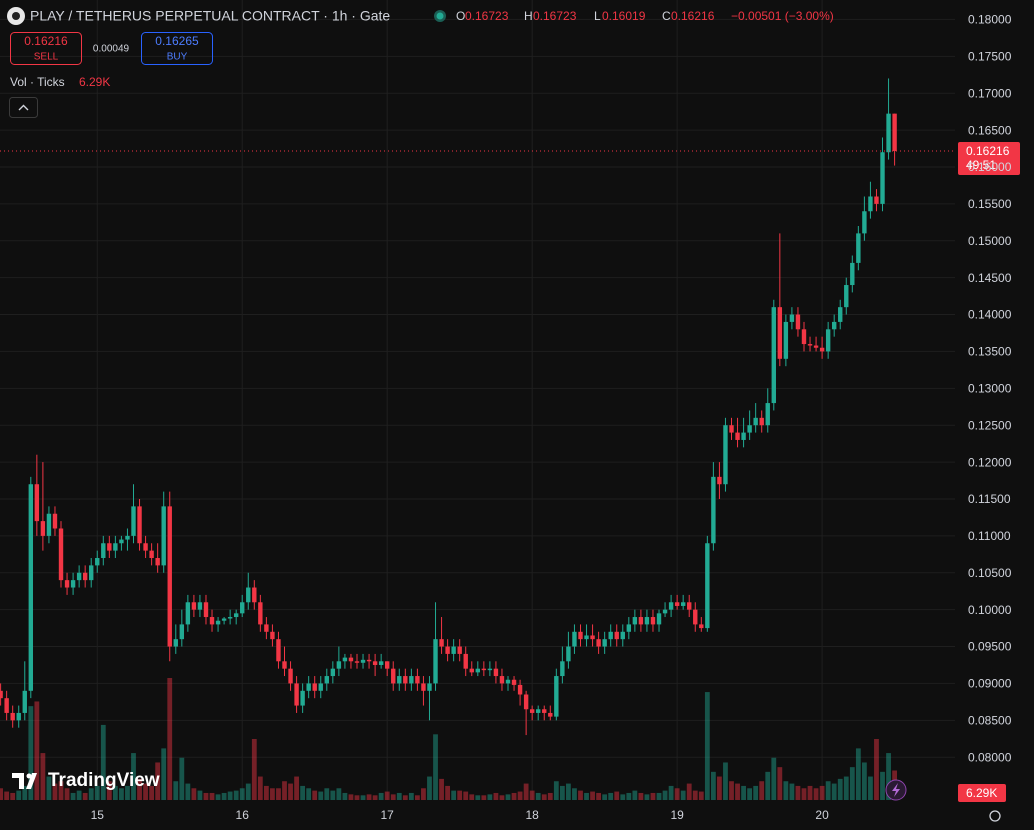  I want to click on price-tag-box, so click(989, 159).